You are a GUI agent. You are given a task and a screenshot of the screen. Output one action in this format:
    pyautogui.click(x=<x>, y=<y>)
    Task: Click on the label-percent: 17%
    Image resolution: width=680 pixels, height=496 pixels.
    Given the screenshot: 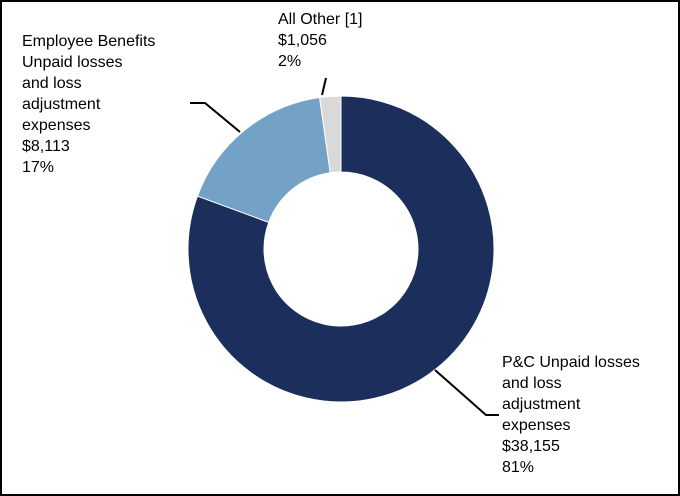 What is the action you would take?
    pyautogui.click(x=38, y=167)
    